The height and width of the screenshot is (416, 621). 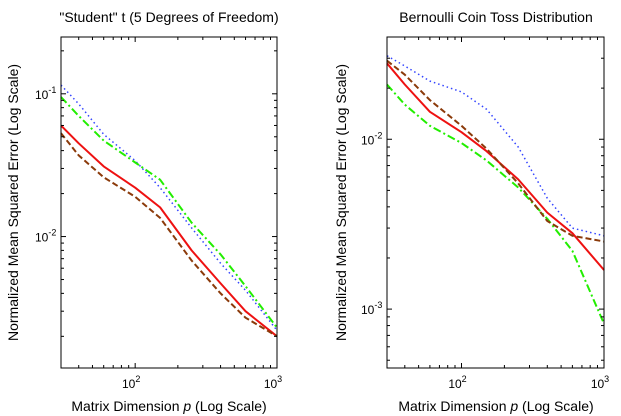 I want to click on y-tick-label: 10⁻¹, so click(x=45, y=93).